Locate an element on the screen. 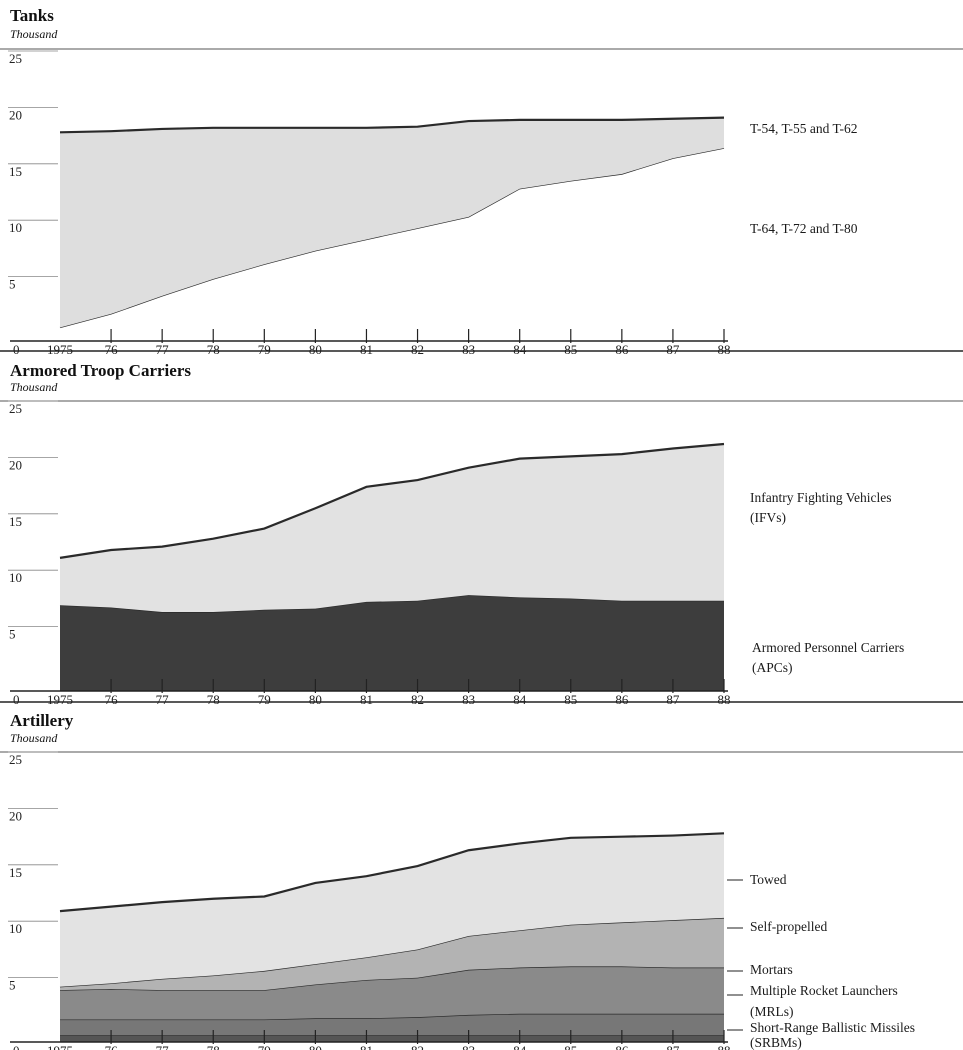 The height and width of the screenshot is (1050, 963). series-label: Multiple Rocket Launchers is located at coordinates (824, 990).